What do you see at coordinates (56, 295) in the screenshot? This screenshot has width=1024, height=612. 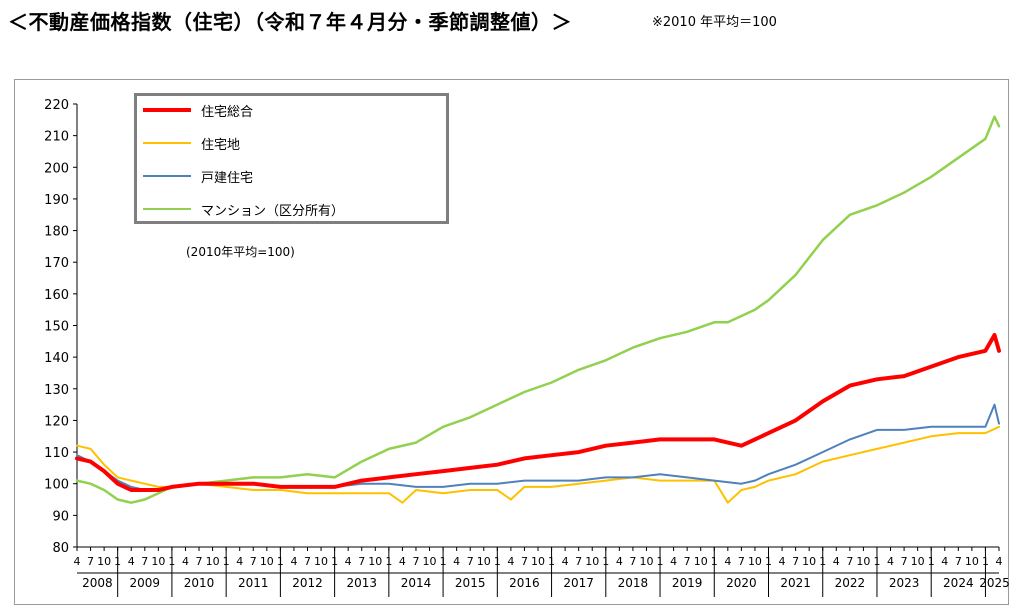 I see `y-tick-label: 160` at bounding box center [56, 295].